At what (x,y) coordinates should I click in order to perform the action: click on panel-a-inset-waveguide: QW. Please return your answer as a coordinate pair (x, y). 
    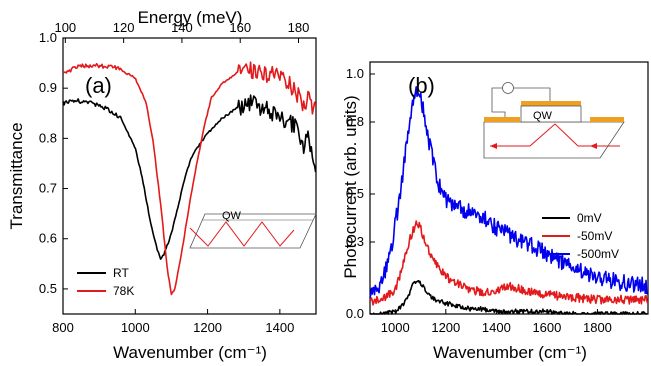
    Looking at the image, I should click on (253, 229).